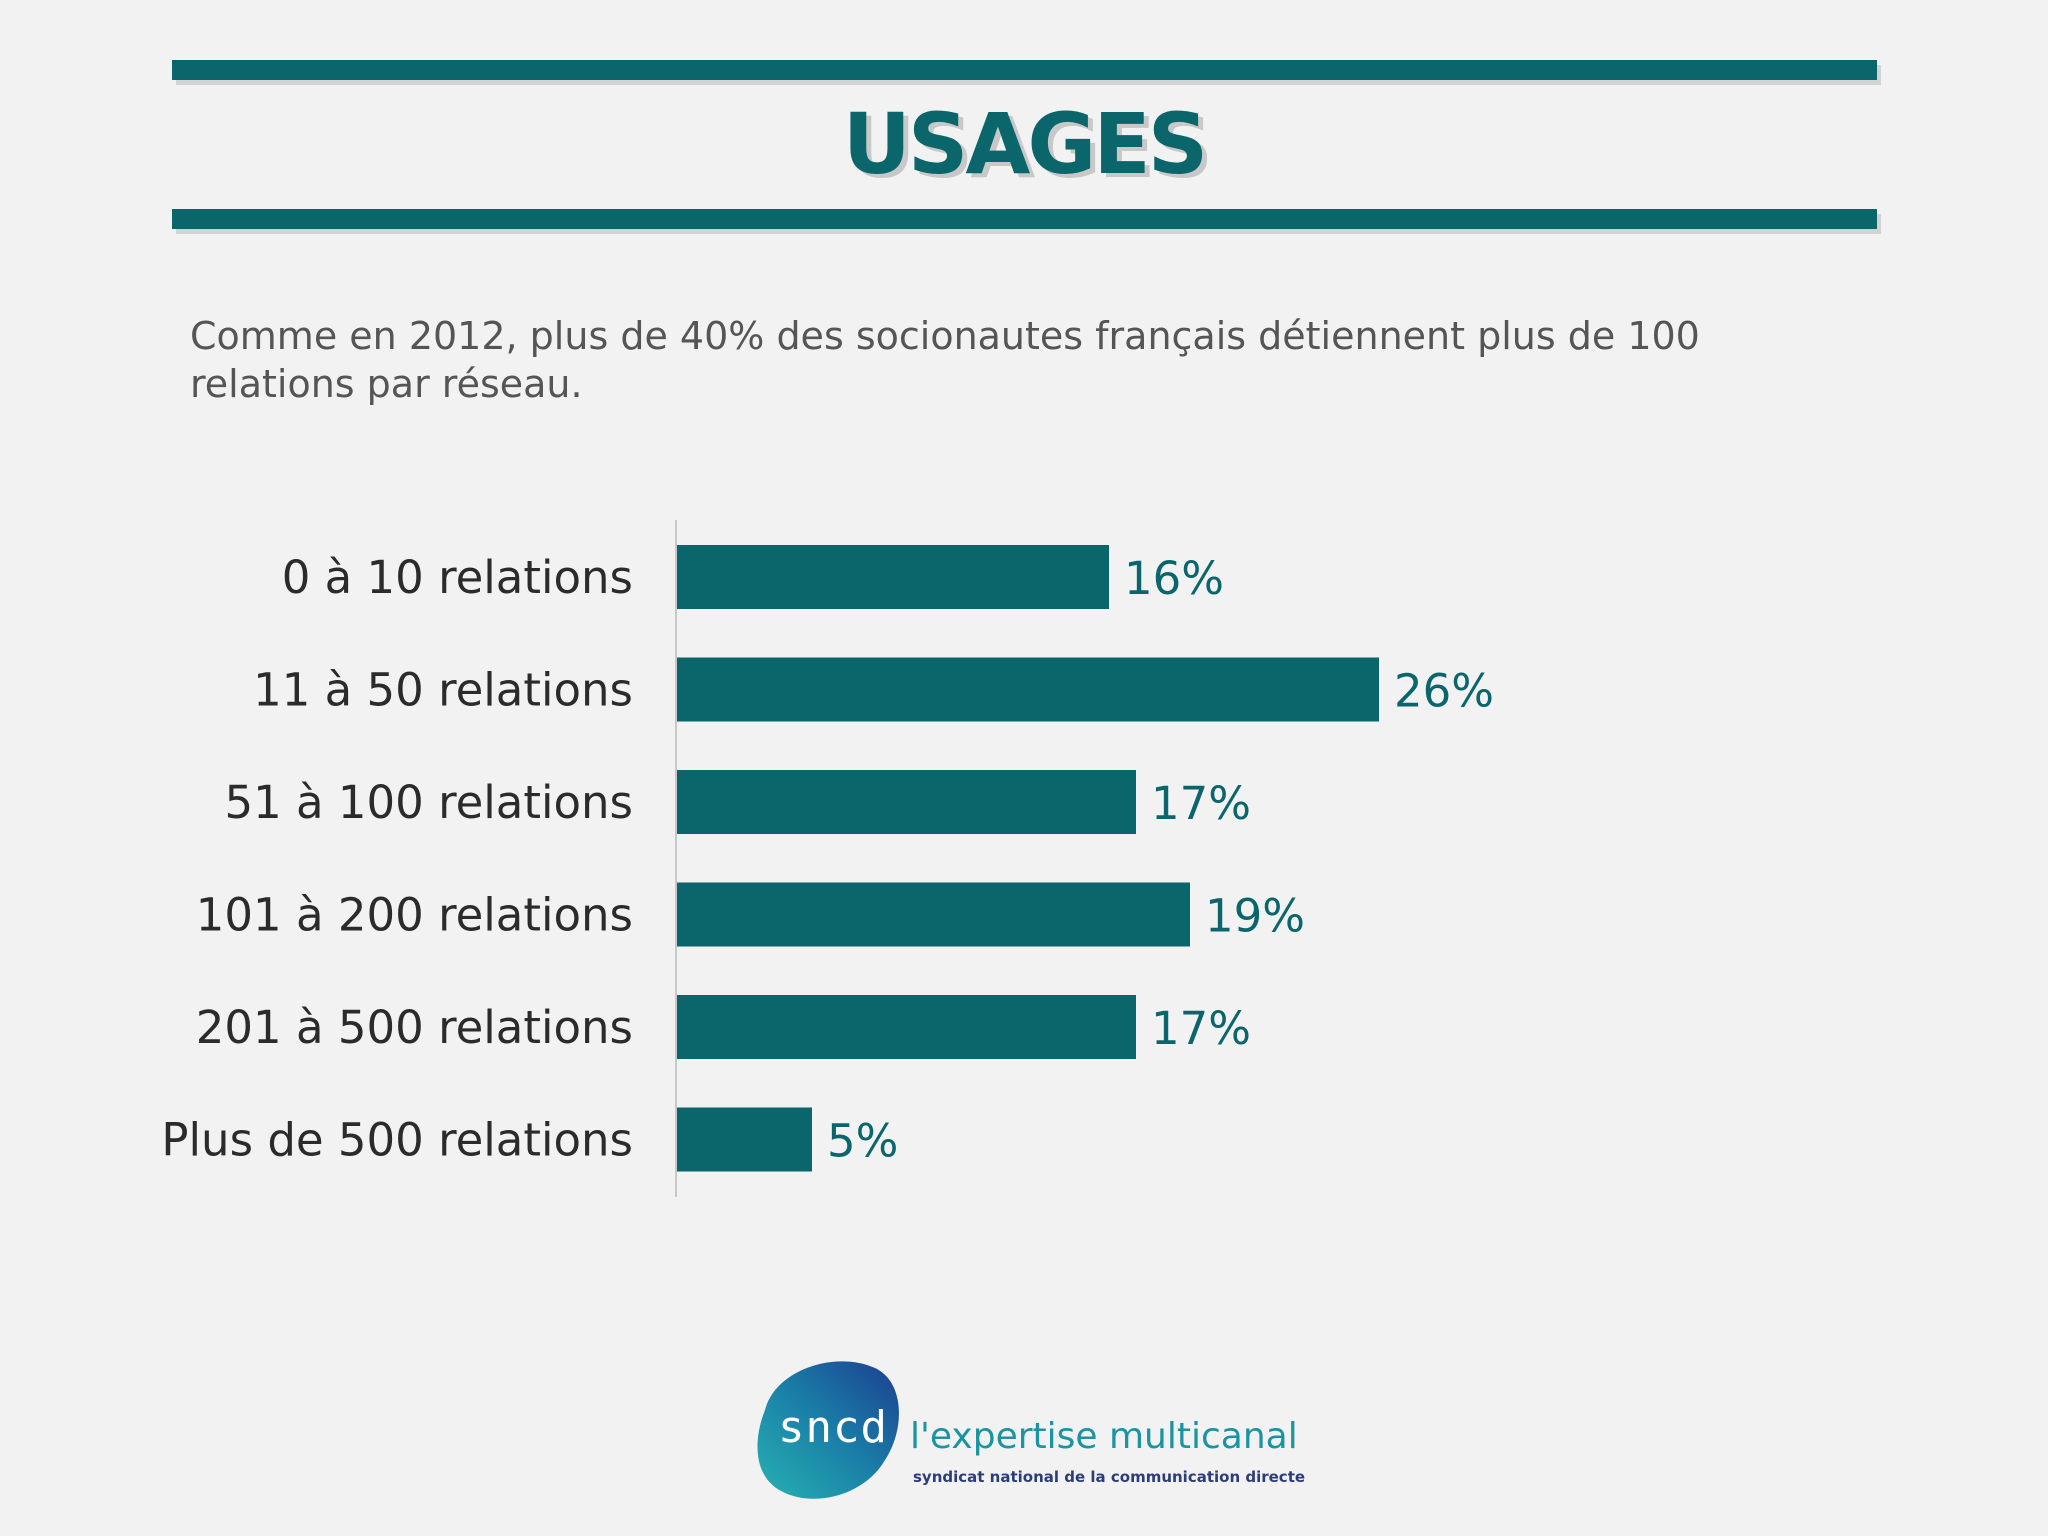 This screenshot has height=1536, width=2048. I want to click on category-label: 51 à 100 relations, so click(428, 802).